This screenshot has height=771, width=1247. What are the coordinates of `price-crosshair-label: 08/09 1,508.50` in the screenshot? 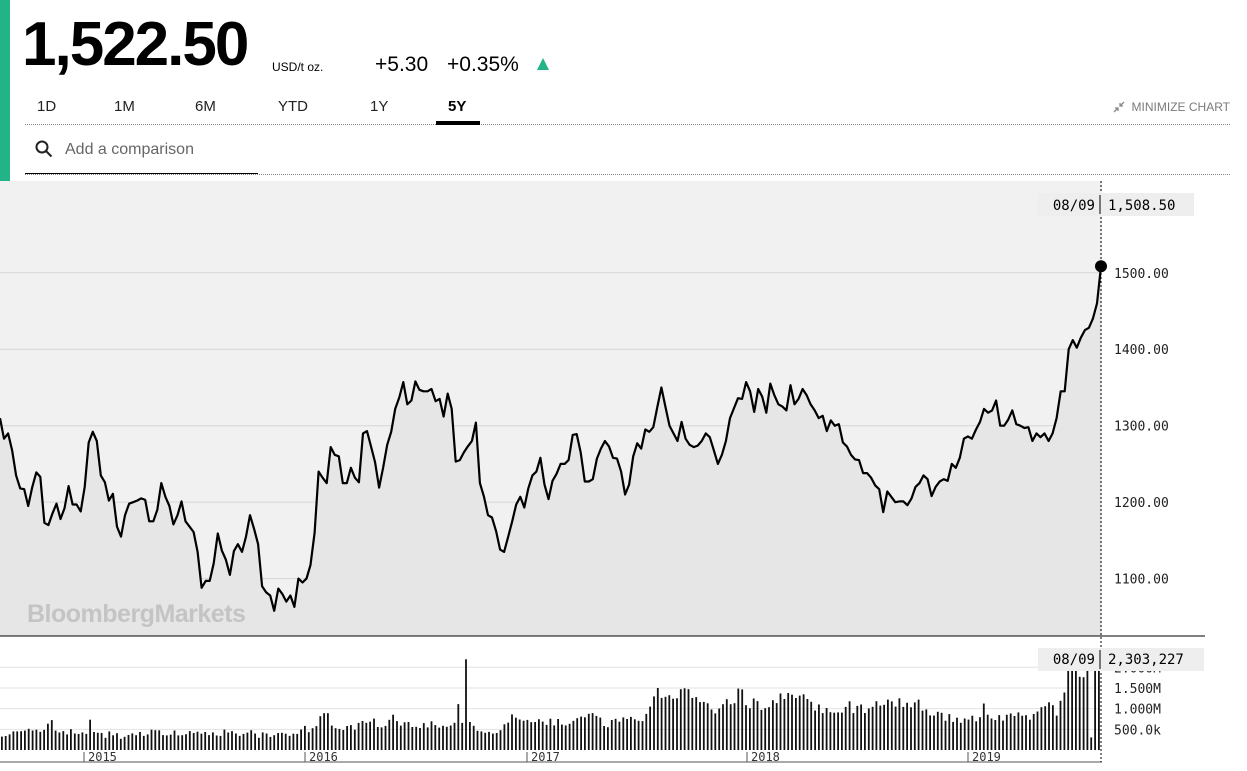 It's located at (1116, 204).